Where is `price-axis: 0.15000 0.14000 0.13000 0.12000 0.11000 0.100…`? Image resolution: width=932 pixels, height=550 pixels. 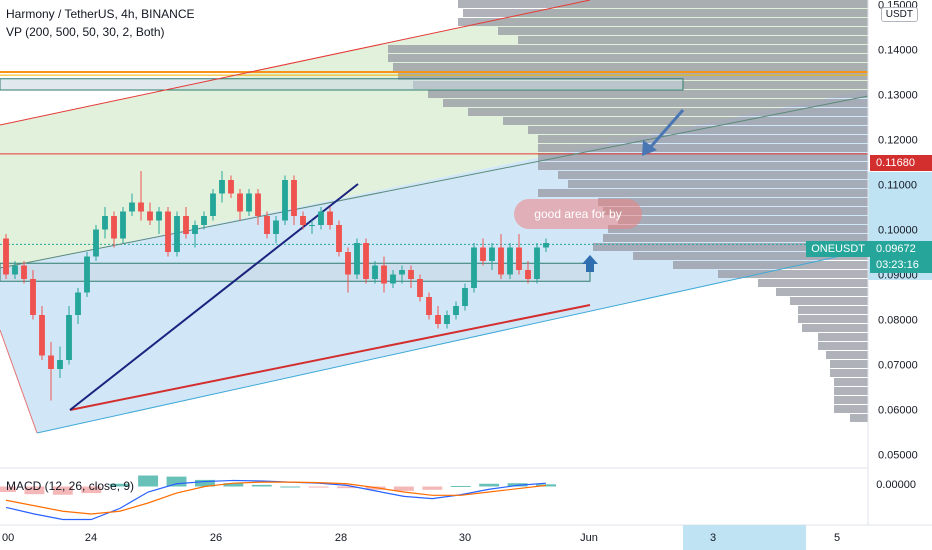
price-axis: 0.15000 0.14000 0.13000 0.12000 0.11000 0.100… is located at coordinates (899, 275).